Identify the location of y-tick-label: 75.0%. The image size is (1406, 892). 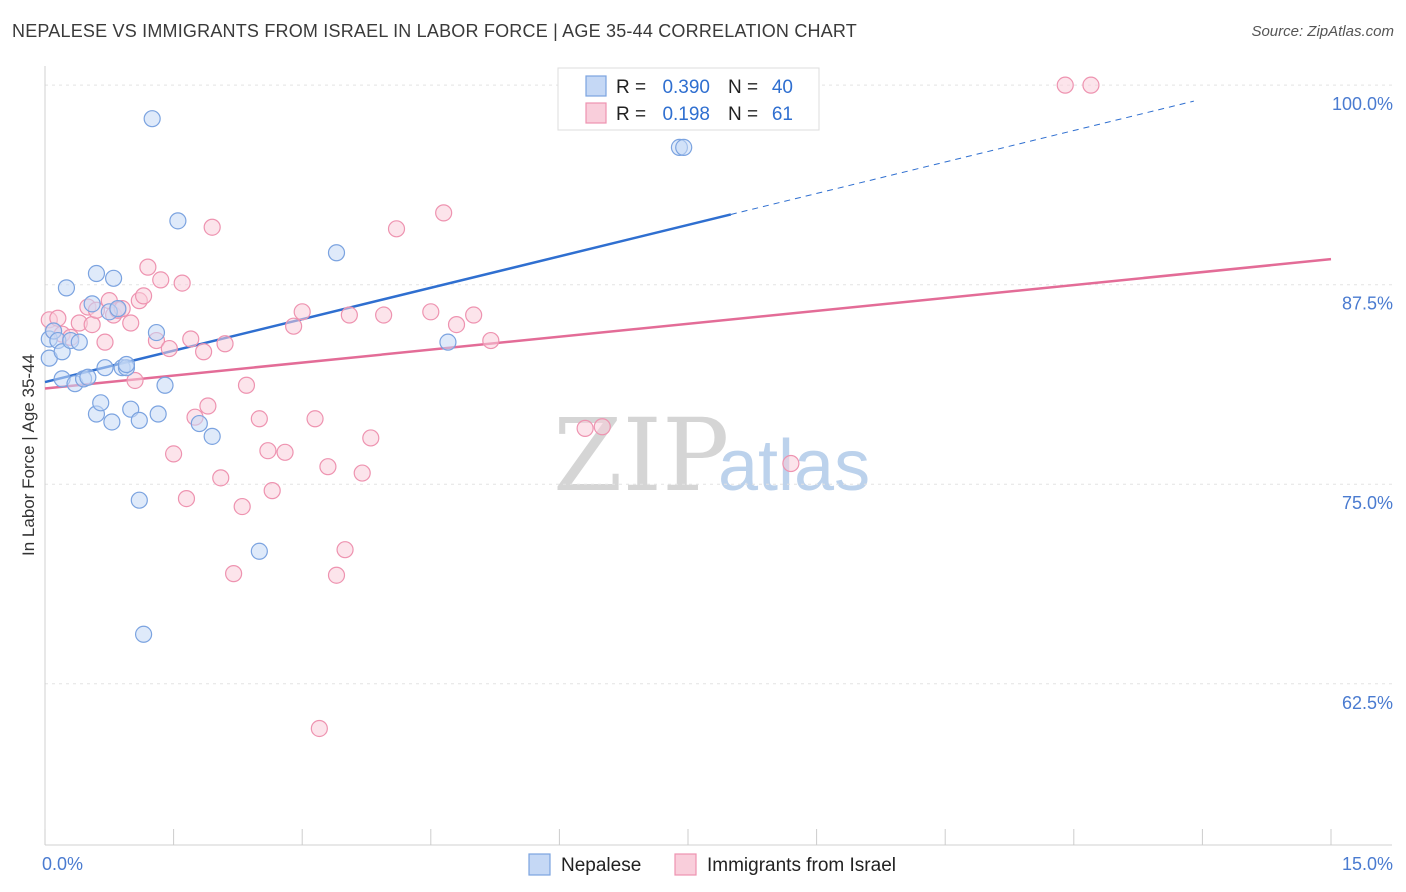
(1367, 503).